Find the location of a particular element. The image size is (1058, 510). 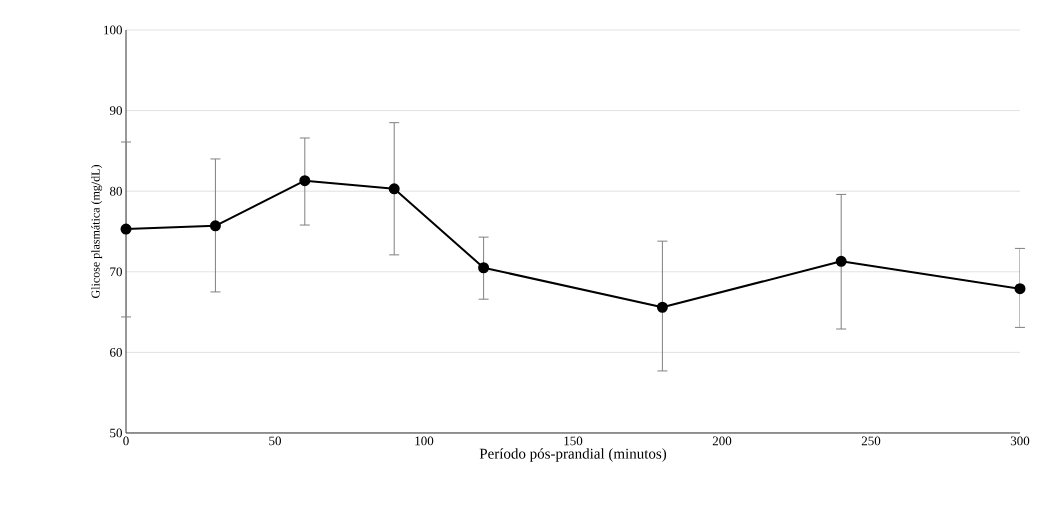

x-tick-label: 50 is located at coordinates (275, 441).